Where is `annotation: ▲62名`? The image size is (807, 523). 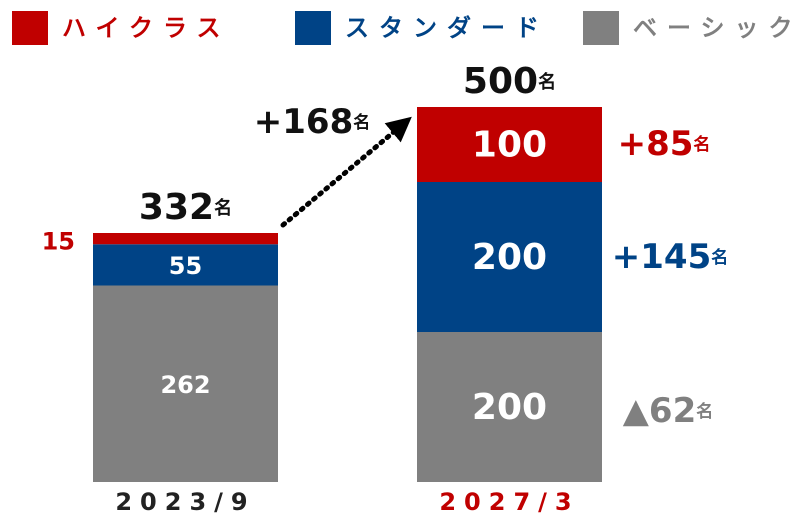 annotation: ▲62名 is located at coordinates (668, 411).